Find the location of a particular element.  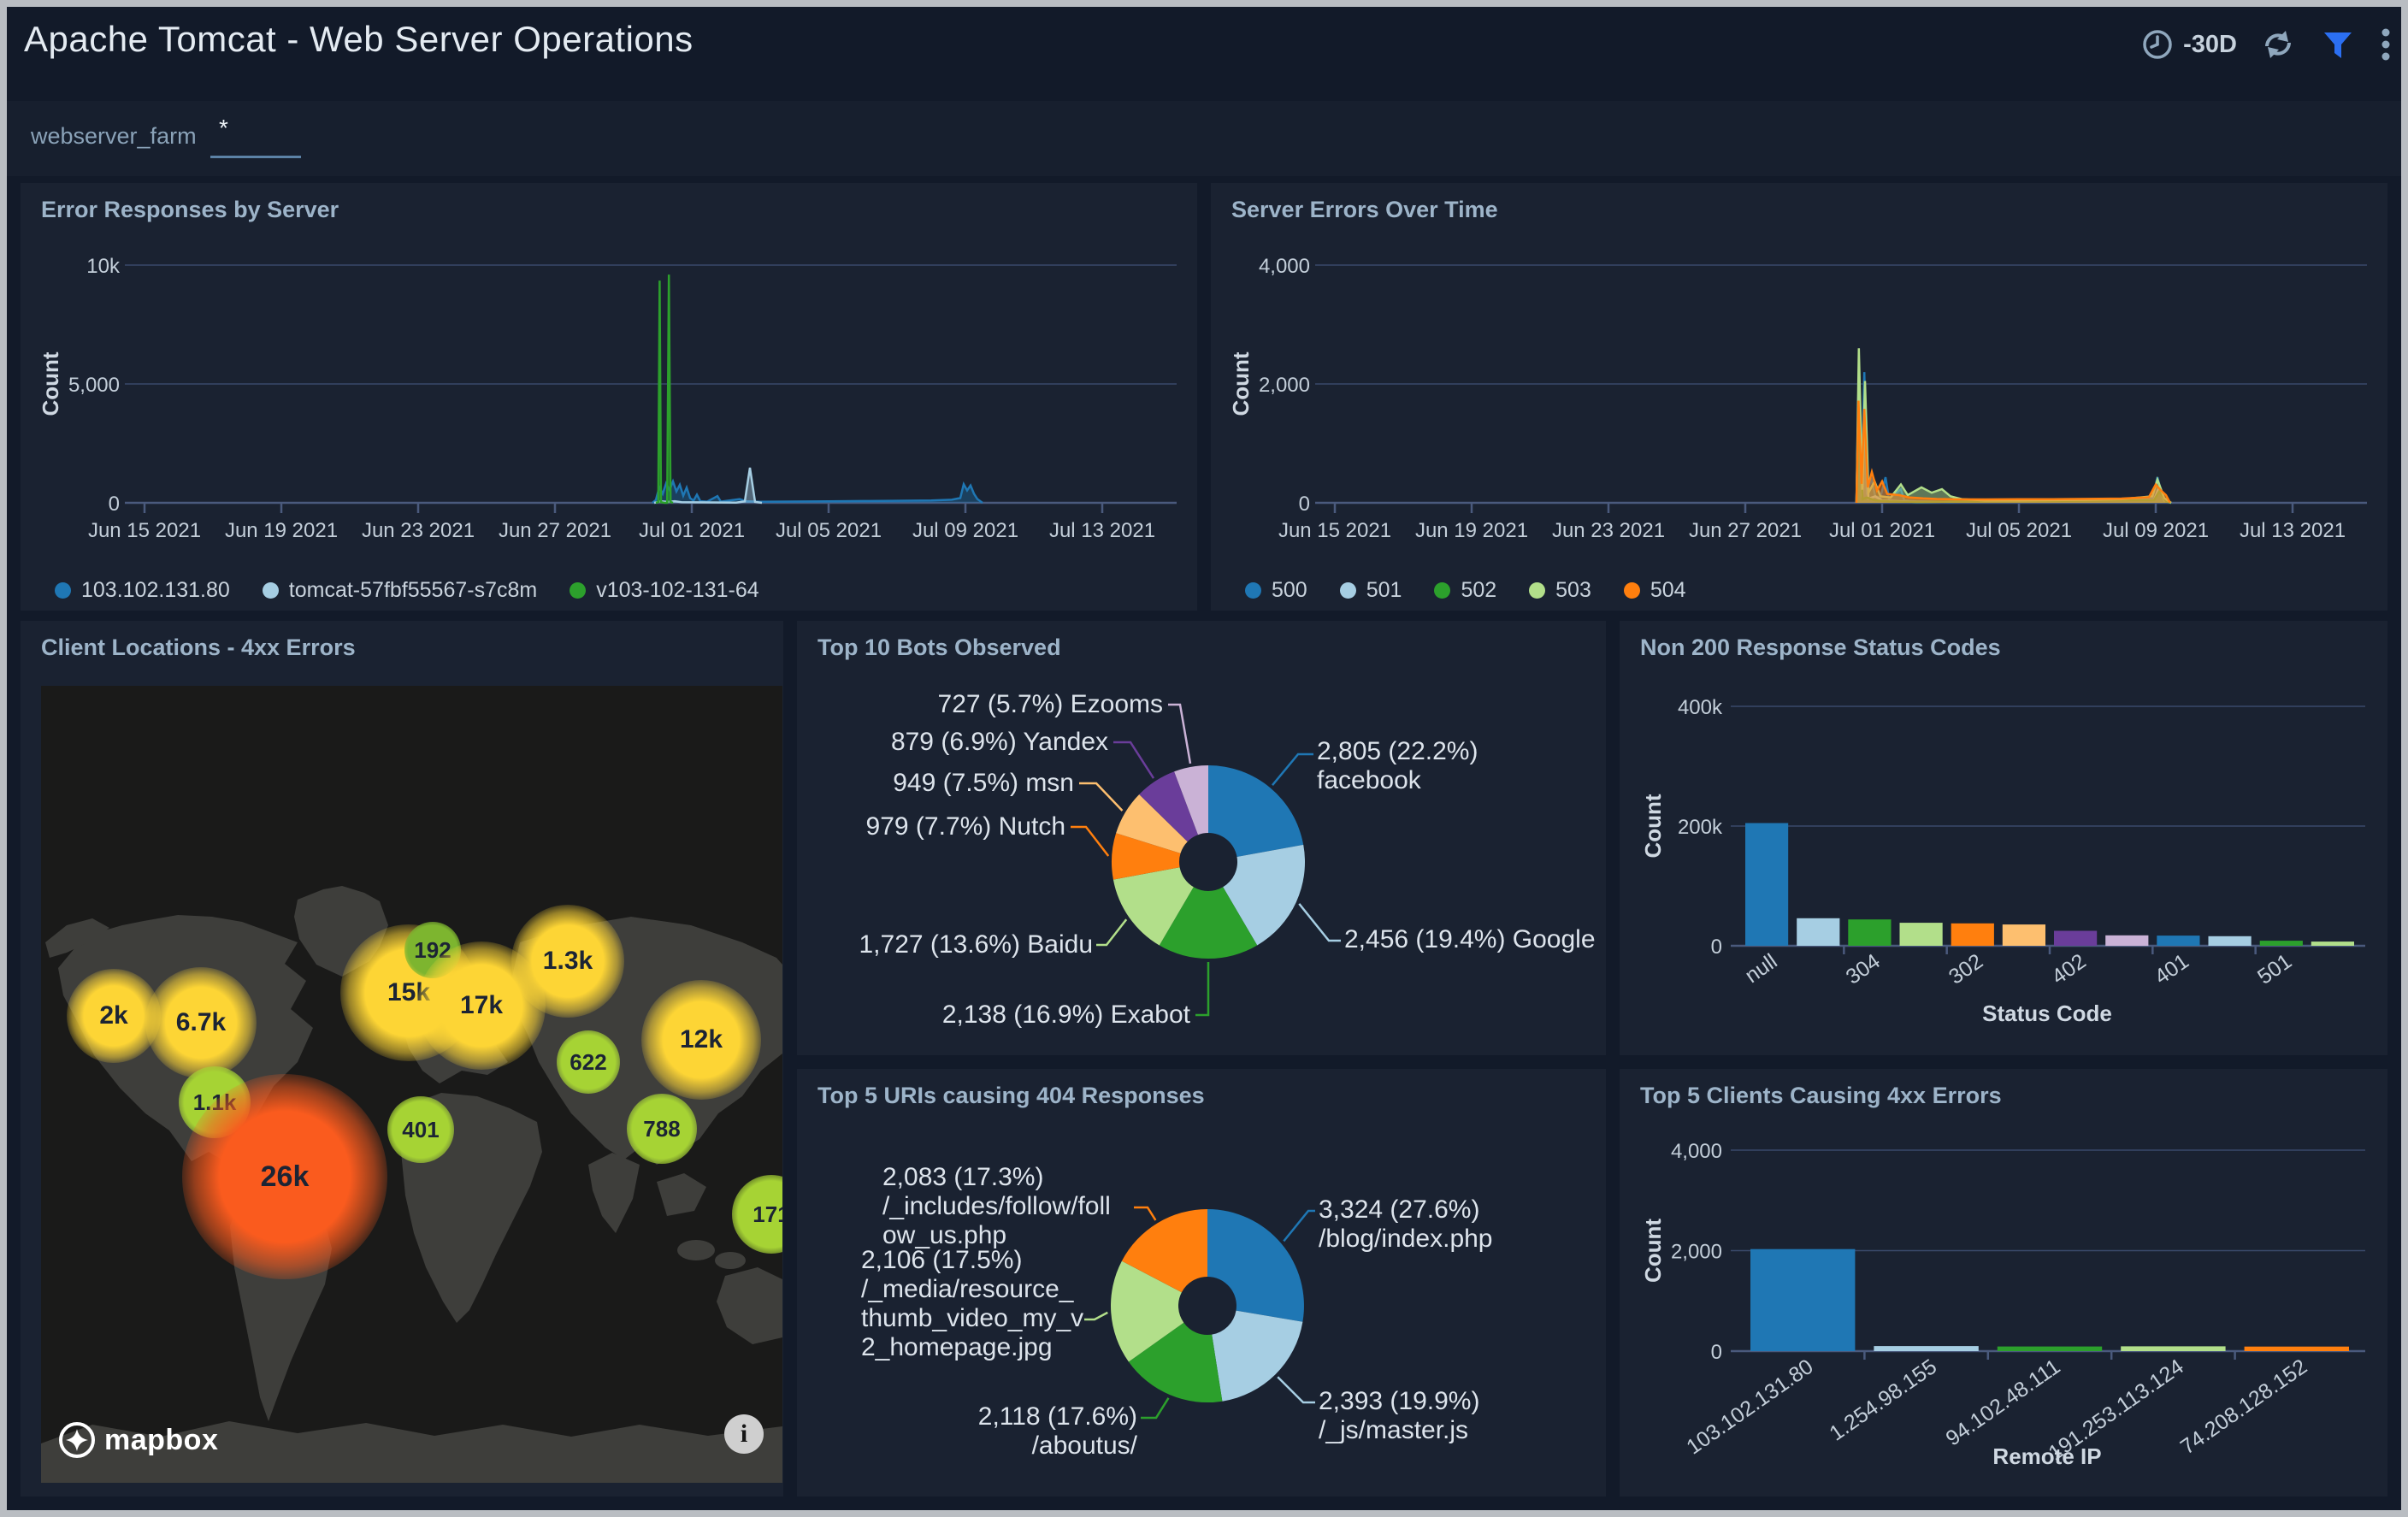

pie-label-facebook: 2,805 (22.2%) facebook is located at coordinates (1398, 765).